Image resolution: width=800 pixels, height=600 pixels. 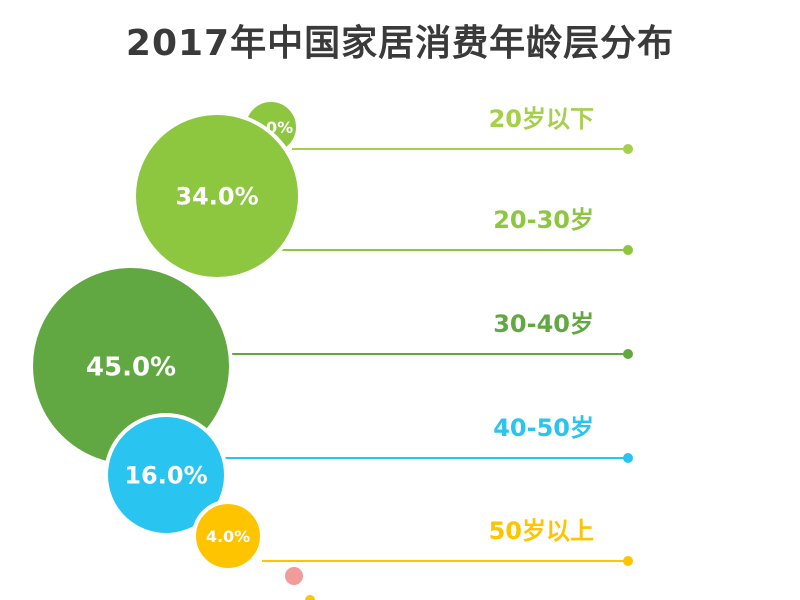 I want to click on decorative-dot-yellow, so click(x=310, y=597).